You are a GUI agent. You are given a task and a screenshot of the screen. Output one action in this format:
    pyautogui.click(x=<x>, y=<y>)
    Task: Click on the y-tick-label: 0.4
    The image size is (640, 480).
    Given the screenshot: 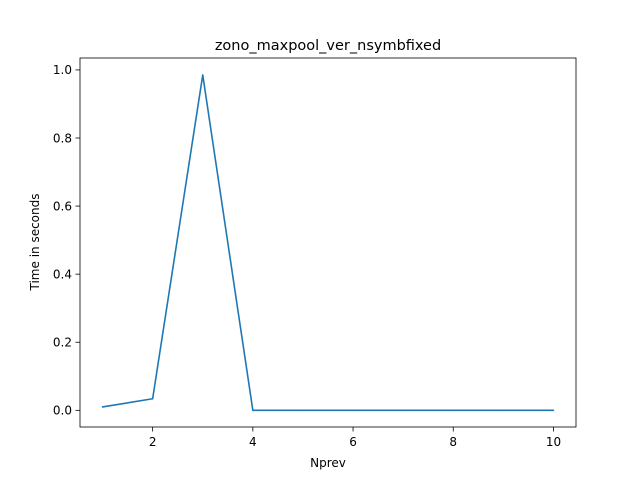 What is the action you would take?
    pyautogui.click(x=62, y=274)
    